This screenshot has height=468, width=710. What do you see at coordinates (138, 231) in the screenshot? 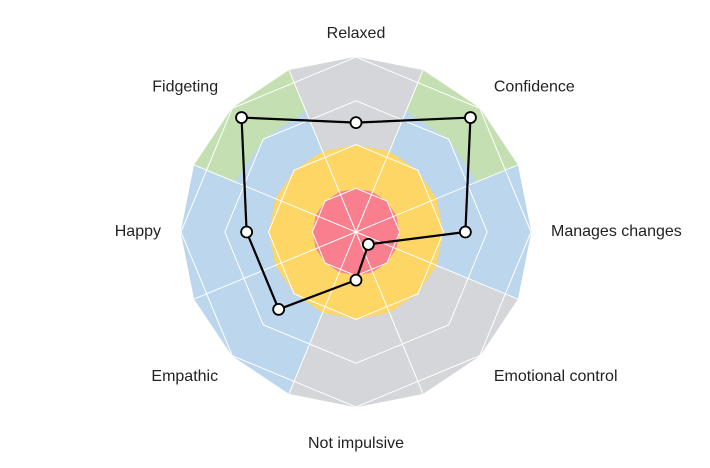
I see `axis-label-6: Happy` at bounding box center [138, 231].